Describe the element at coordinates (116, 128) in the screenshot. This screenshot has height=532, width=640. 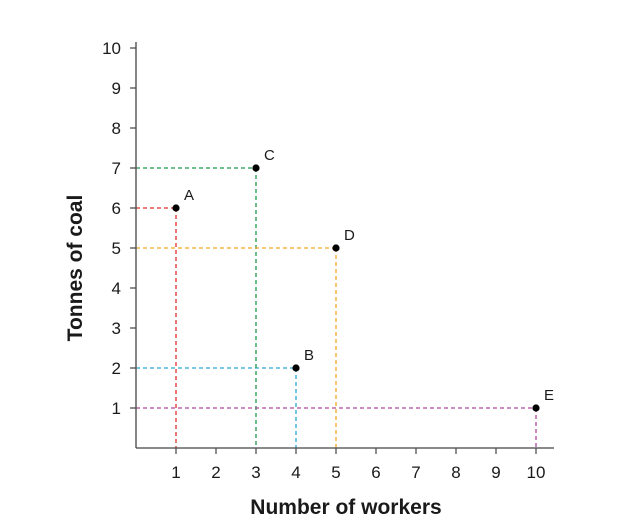
I see `y-tick-label: 8` at that location.